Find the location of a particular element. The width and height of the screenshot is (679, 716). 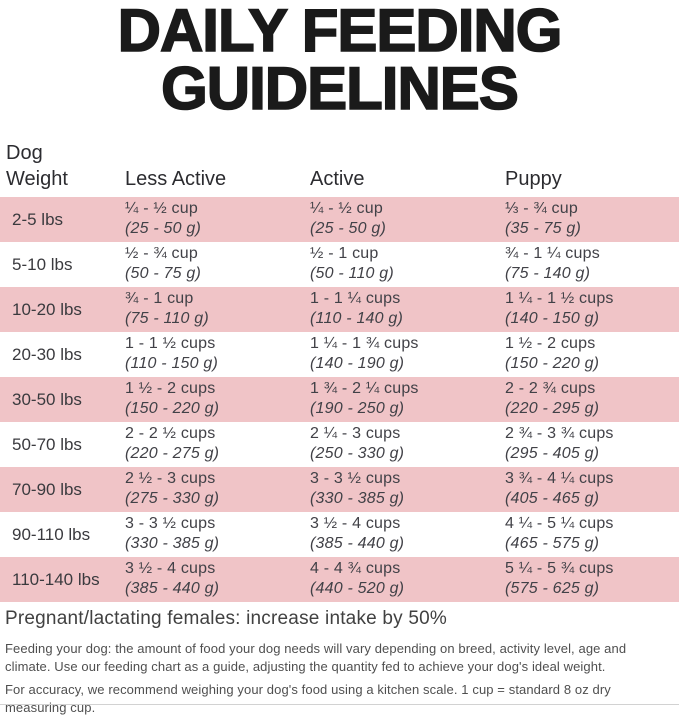

active-cell: 2 ¼ - 3 cups (250 - 330 g) is located at coordinates (407, 444).